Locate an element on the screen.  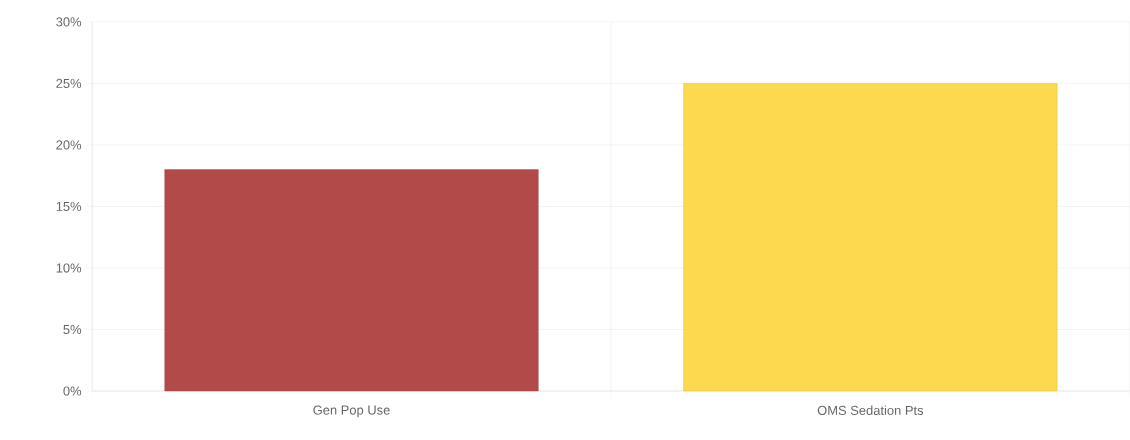
y-tick-label: 30% is located at coordinates (69, 22).